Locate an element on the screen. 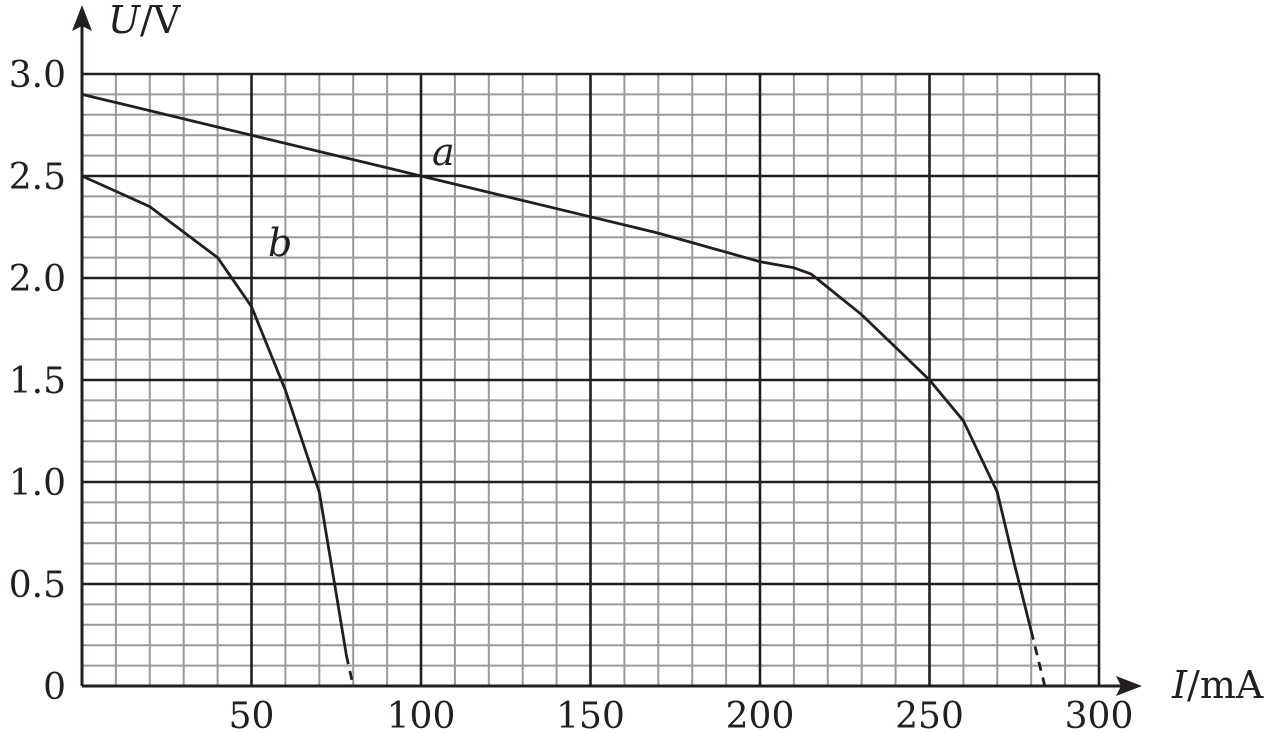 The width and height of the screenshot is (1278, 733). x-axis-label: I/mA is located at coordinates (1217, 685).